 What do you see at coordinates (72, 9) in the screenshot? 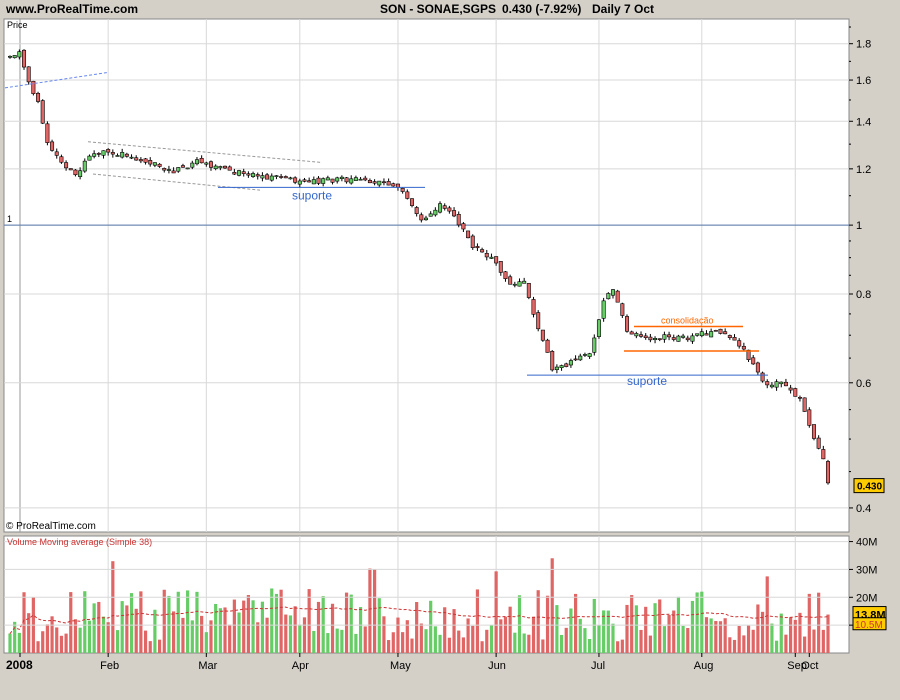
I see `site-name: www.ProRealTime.com` at bounding box center [72, 9].